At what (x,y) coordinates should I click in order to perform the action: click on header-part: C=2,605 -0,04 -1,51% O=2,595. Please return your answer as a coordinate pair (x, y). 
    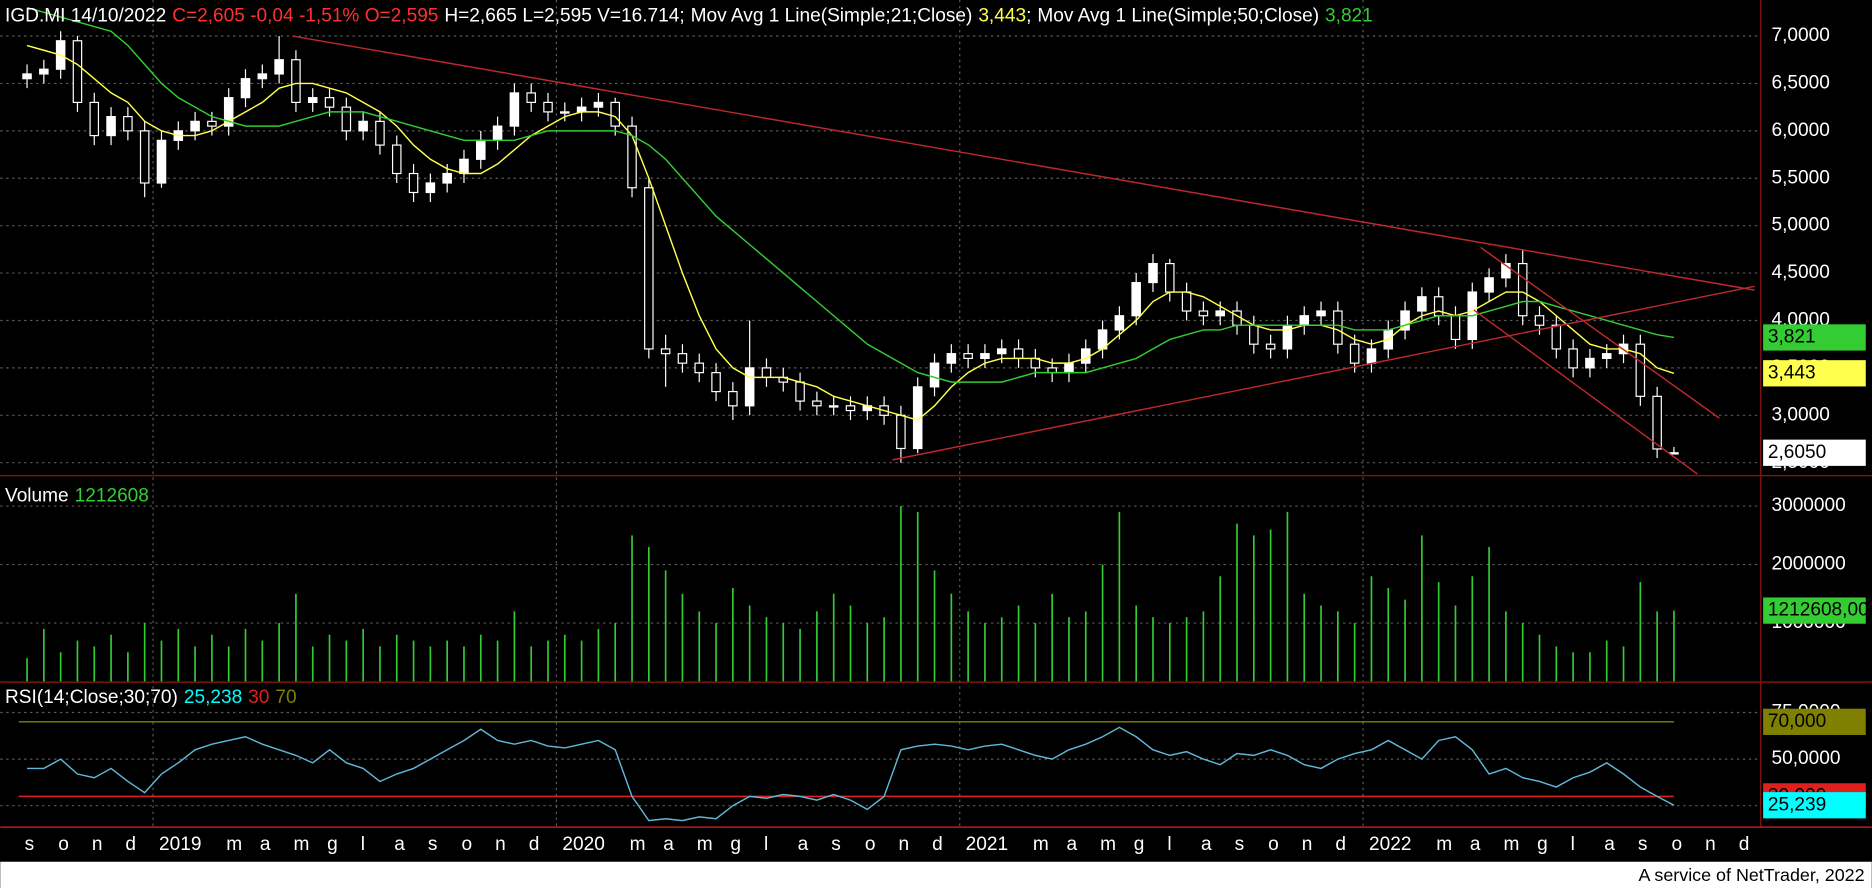
    Looking at the image, I should click on (305, 16).